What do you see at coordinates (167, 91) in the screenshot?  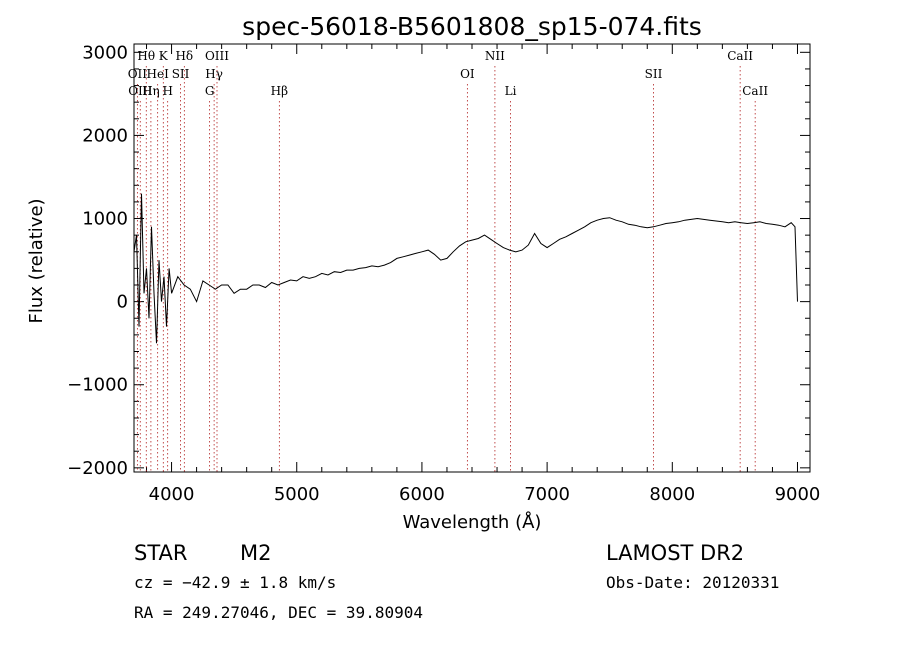 I see `line-label: H` at bounding box center [167, 91].